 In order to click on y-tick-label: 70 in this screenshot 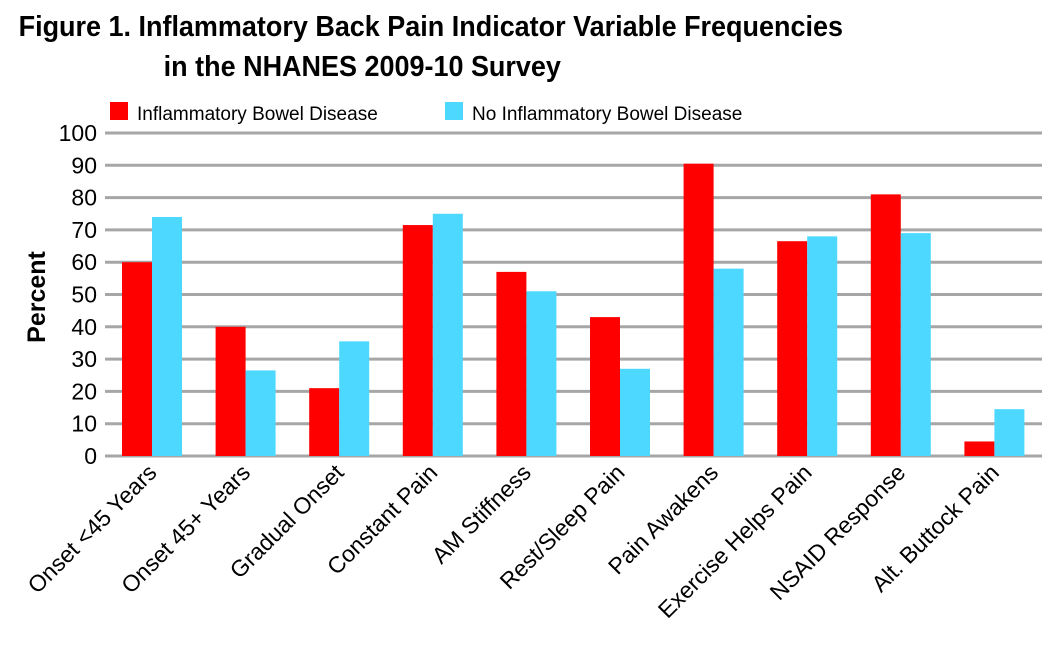, I will do `click(84, 230)`.